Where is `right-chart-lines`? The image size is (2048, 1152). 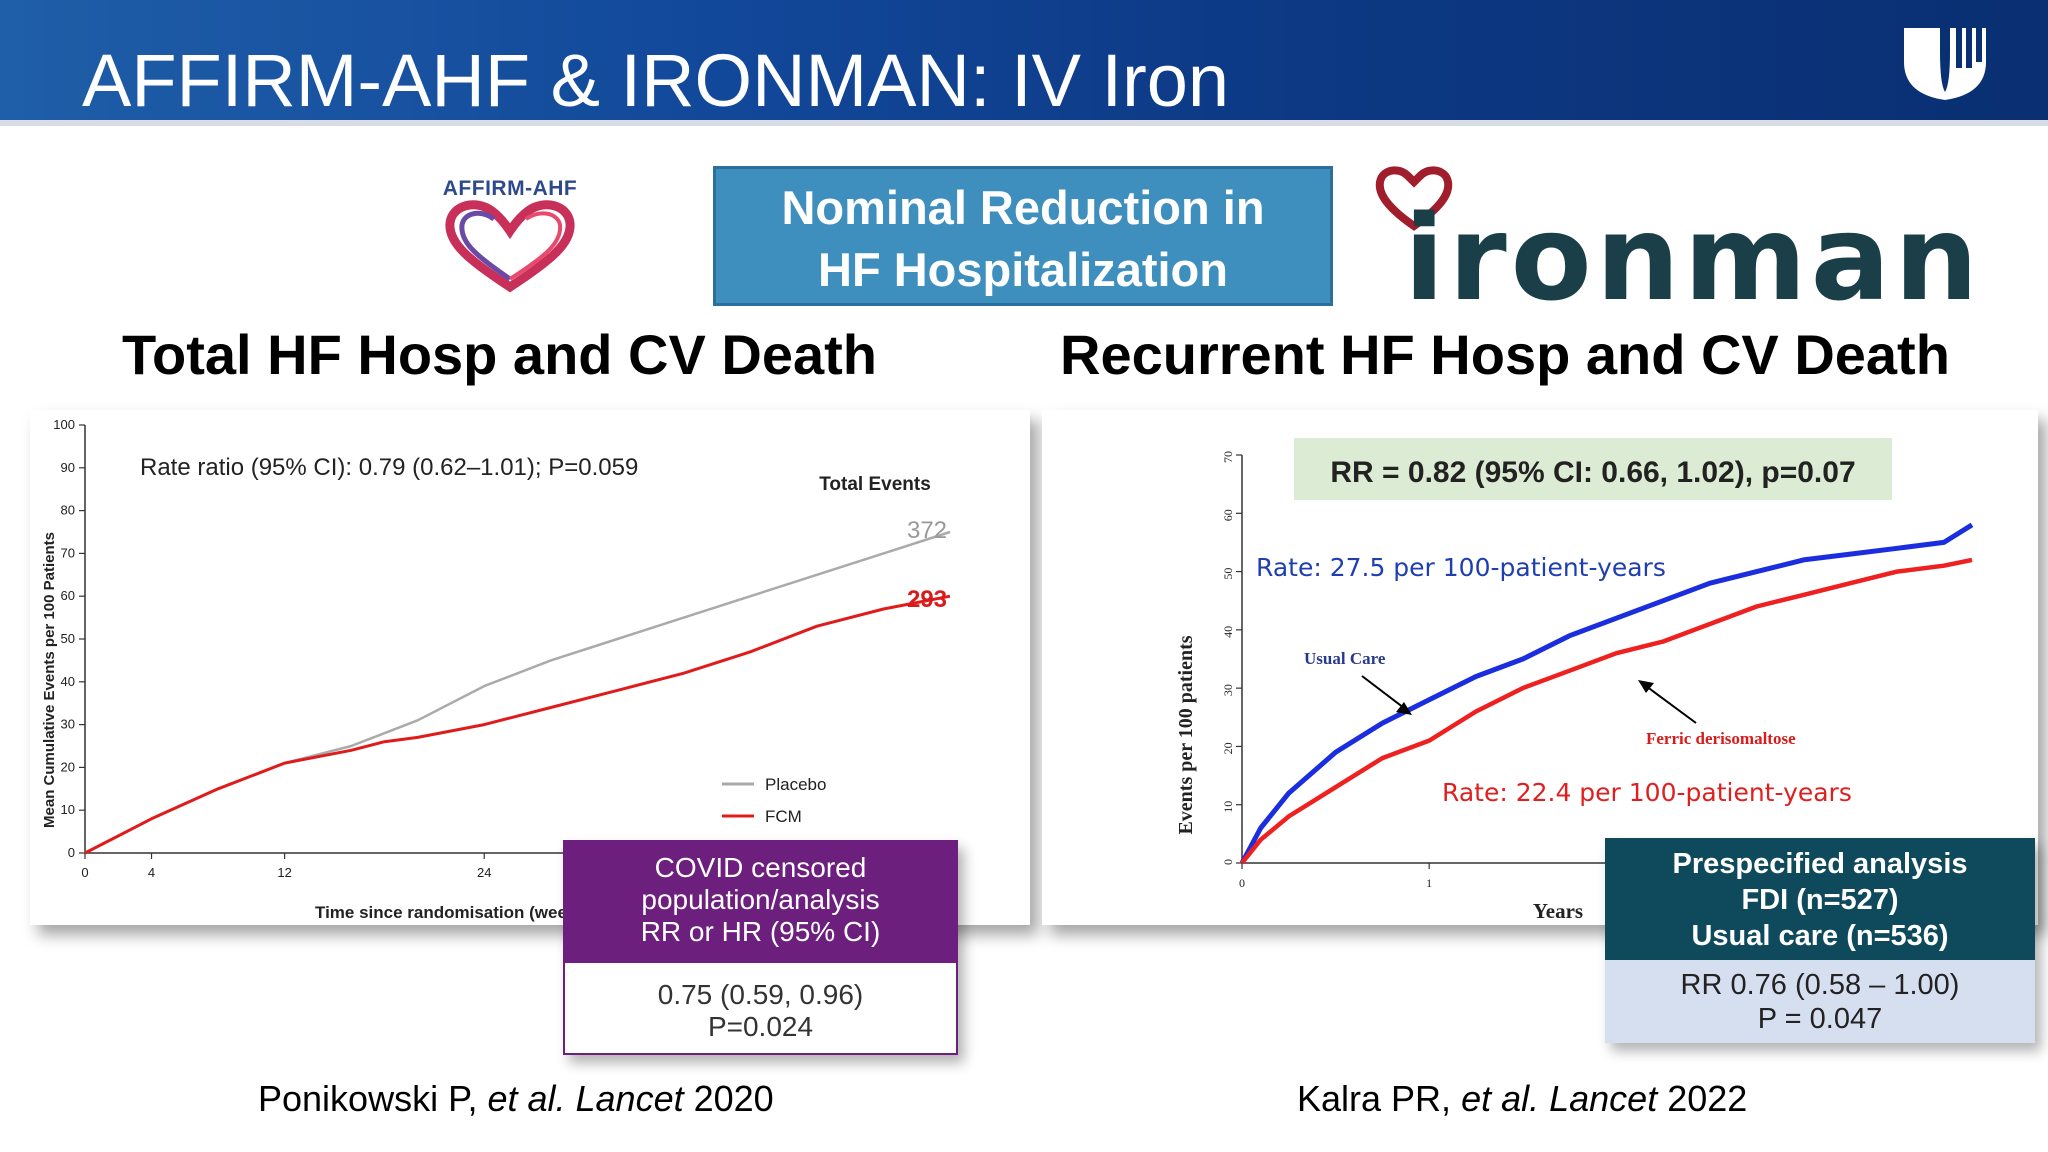 right-chart-lines is located at coordinates (1606, 693).